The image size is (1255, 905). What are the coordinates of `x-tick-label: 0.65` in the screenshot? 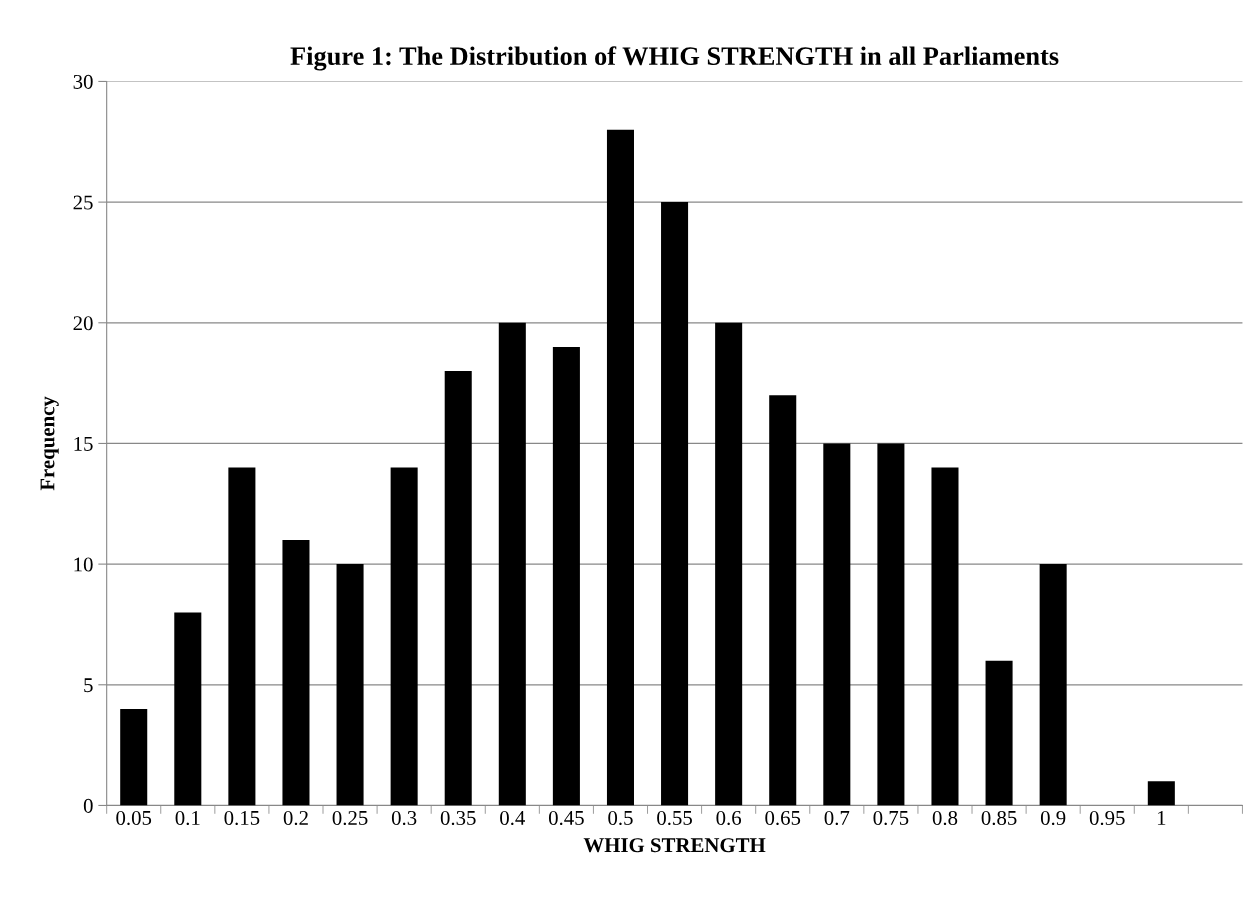 It's located at (783, 818).